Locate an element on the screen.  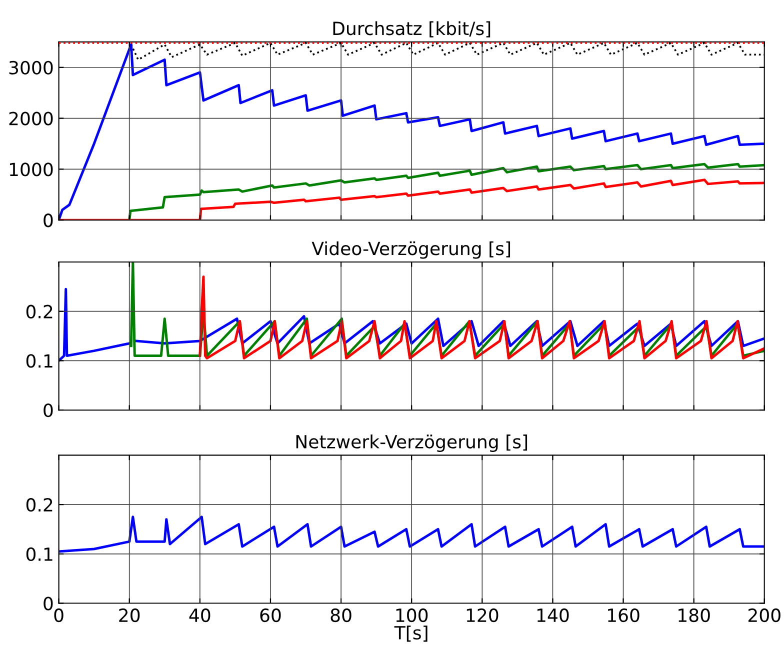
x-tick-label: 100 is located at coordinates (412, 615).